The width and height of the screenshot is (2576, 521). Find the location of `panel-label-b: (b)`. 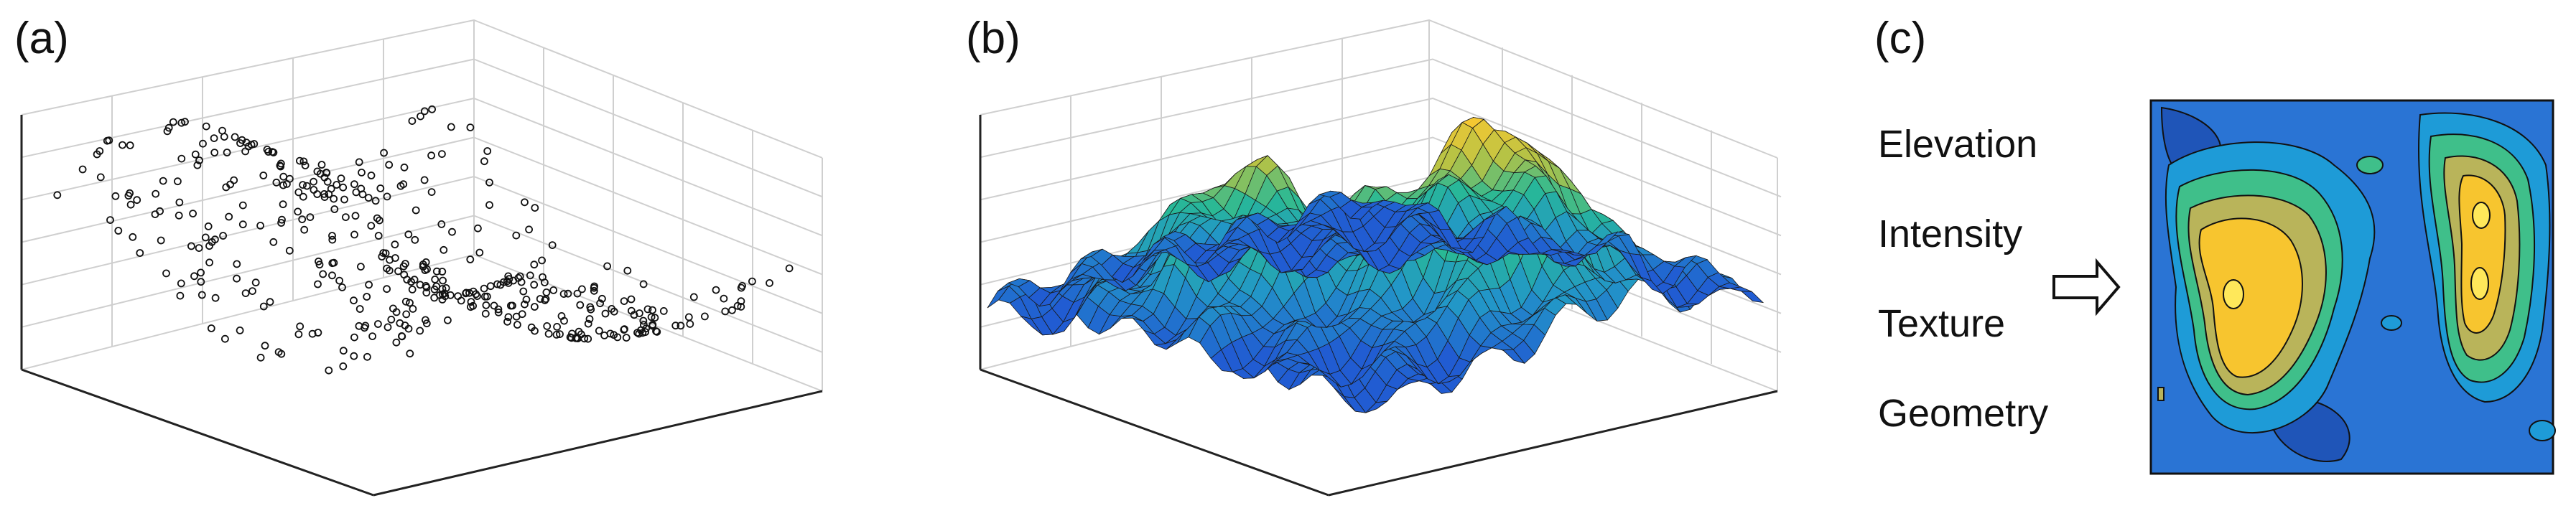

panel-label-b: (b) is located at coordinates (993, 38).